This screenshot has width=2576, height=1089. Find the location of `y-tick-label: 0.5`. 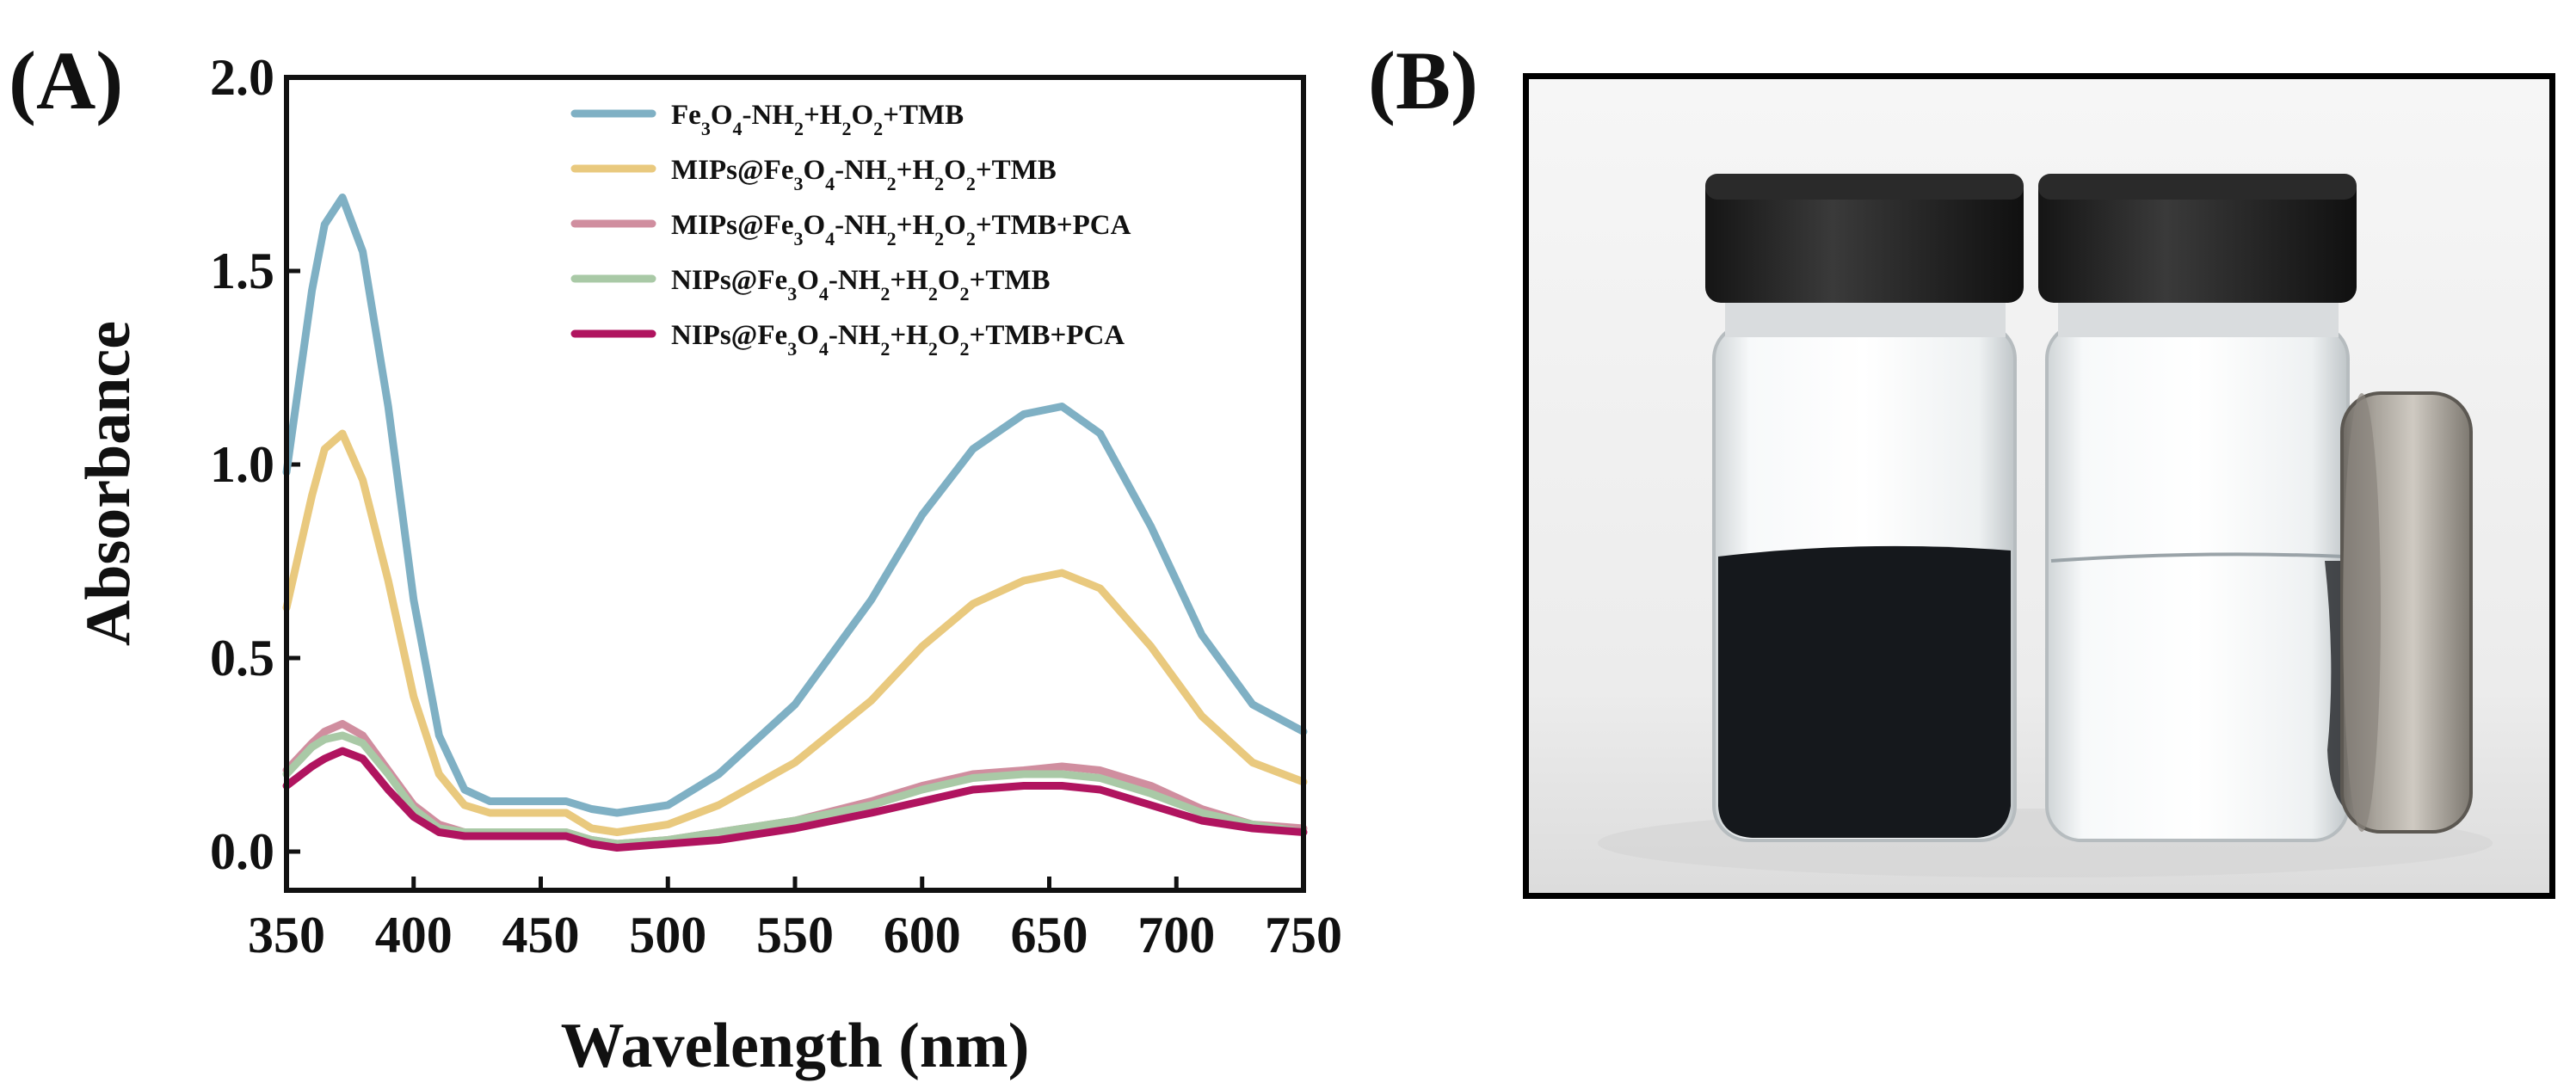

y-tick-label: 0.5 is located at coordinates (242, 658).